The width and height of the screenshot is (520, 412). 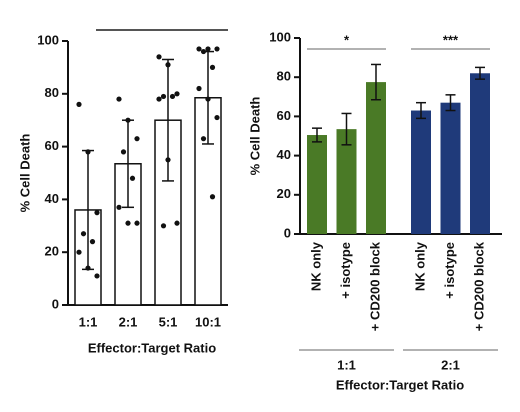 I want to click on significance-label: *, so click(x=347, y=39).